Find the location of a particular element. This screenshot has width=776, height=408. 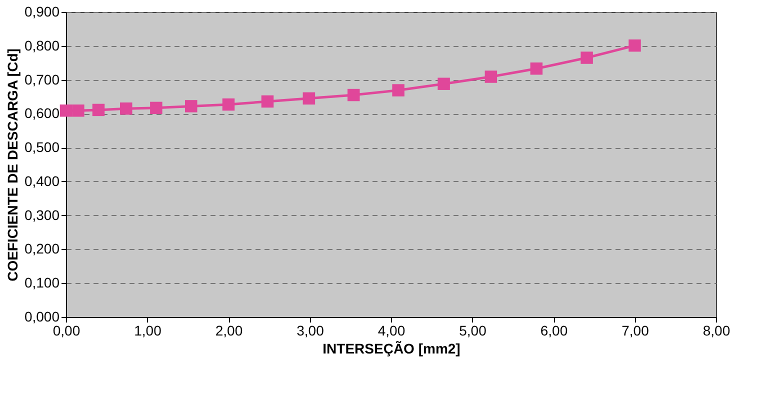

x-tick-label: 5,00 is located at coordinates (473, 330).